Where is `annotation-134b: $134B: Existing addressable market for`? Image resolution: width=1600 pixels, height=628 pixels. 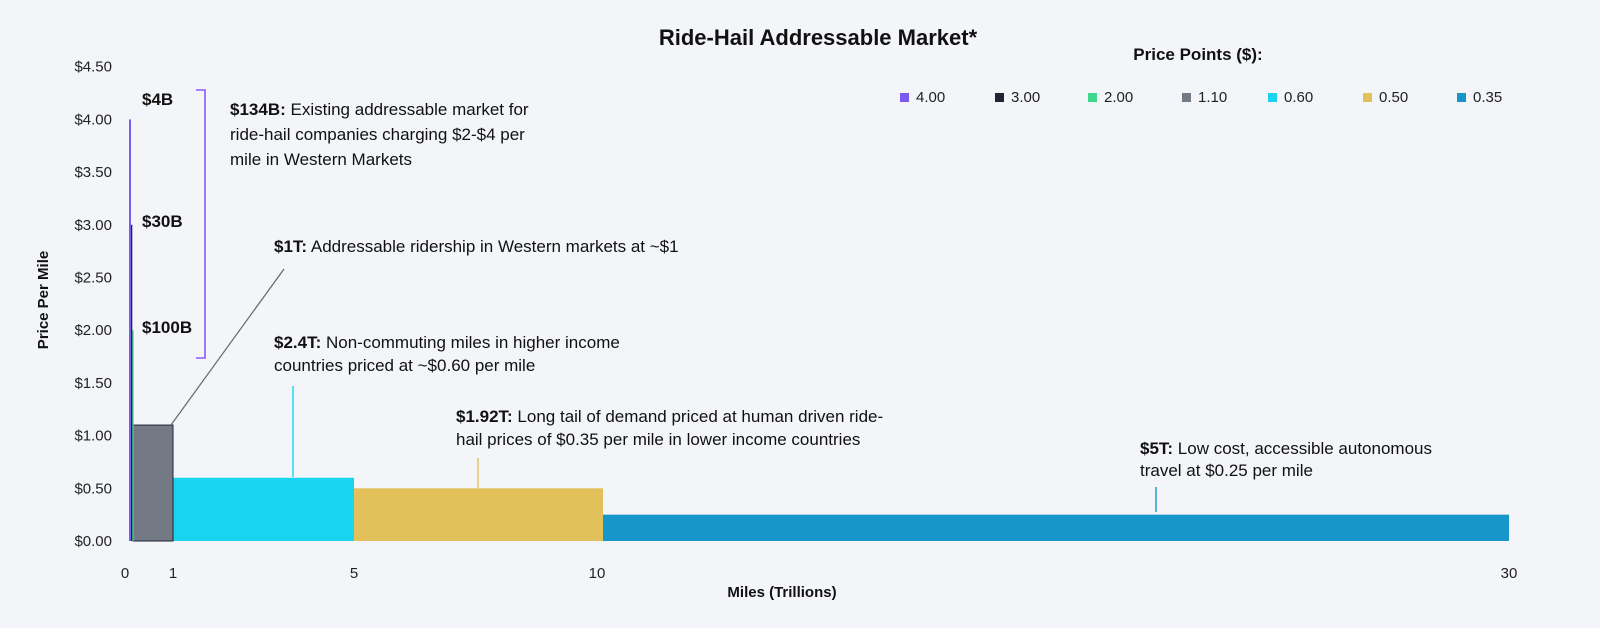
annotation-134b: $134B: Existing addressable market for is located at coordinates (379, 109).